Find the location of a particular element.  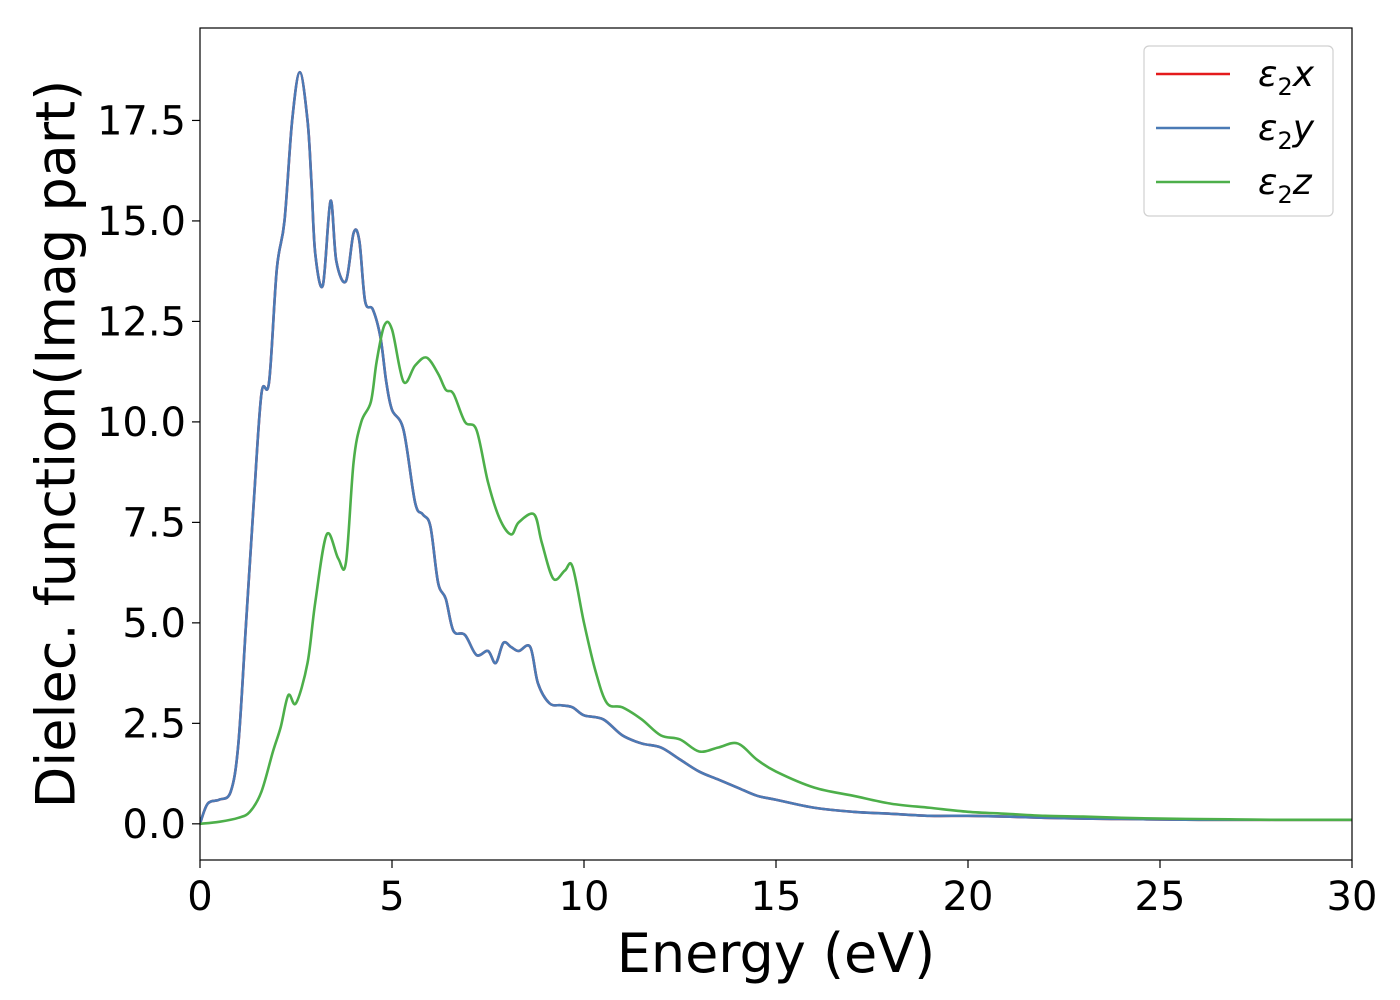

x-tick-label: 5 is located at coordinates (391, 897).